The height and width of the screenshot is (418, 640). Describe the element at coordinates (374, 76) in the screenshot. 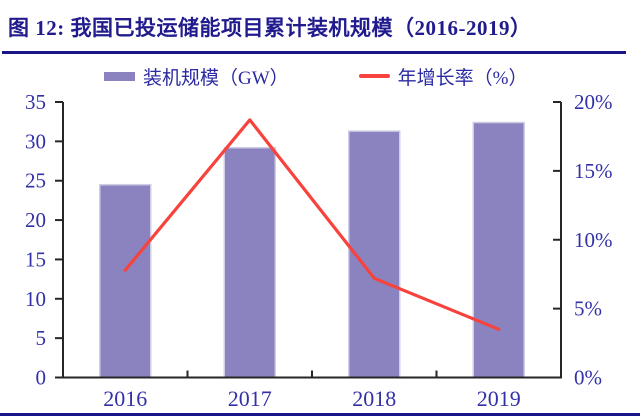

I see `line-series-swatch-icon` at that location.